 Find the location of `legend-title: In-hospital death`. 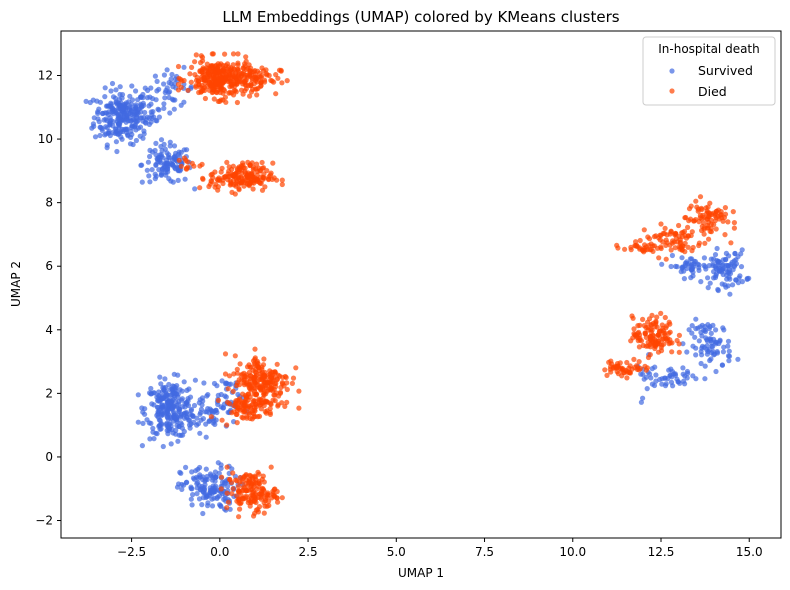

legend-title: In-hospital death is located at coordinates (709, 49).